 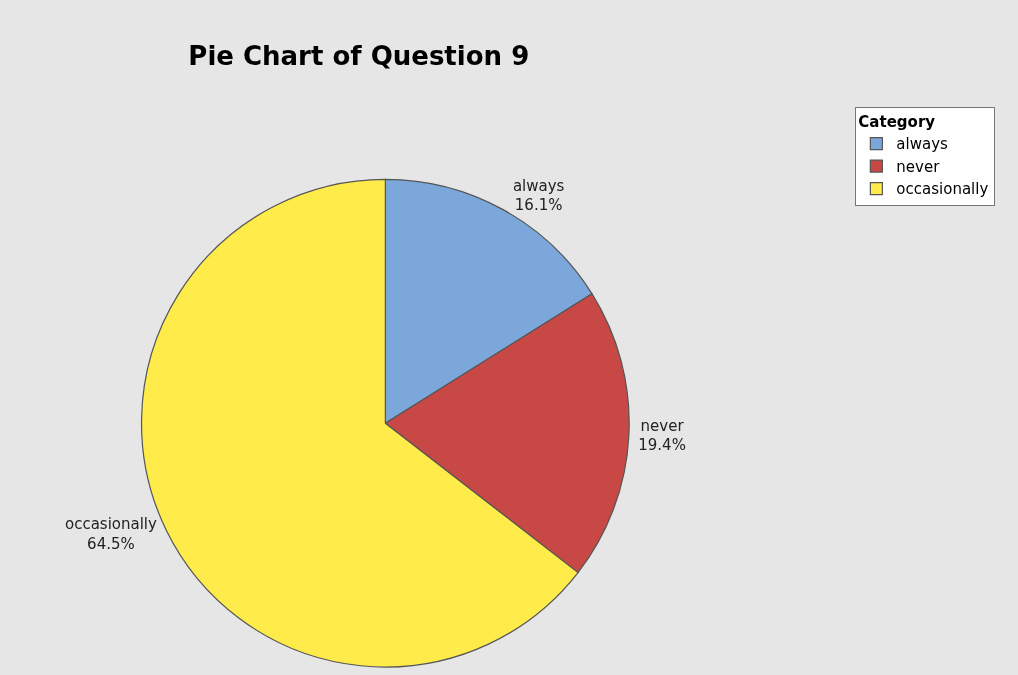 I want to click on legend-label: occasionally, so click(x=942, y=189).